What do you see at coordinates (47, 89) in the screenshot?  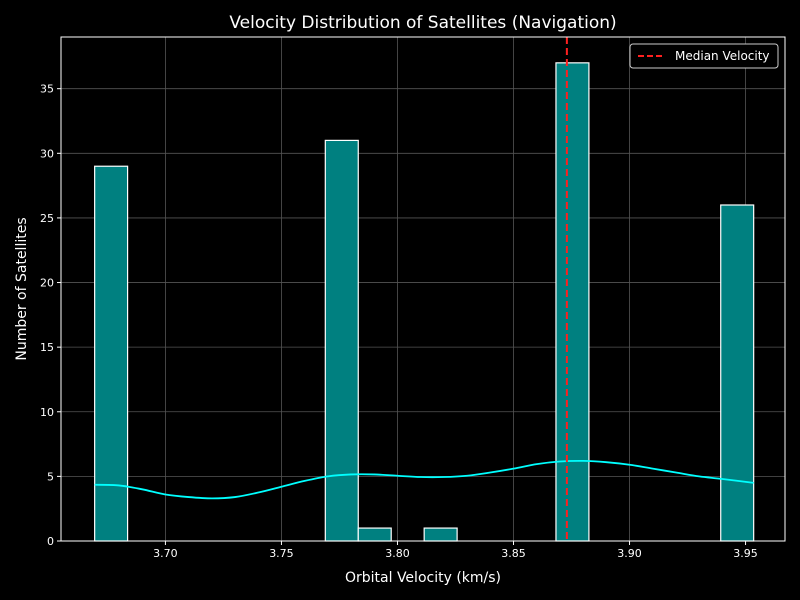 I see `y-tick-label-7: 35` at bounding box center [47, 89].